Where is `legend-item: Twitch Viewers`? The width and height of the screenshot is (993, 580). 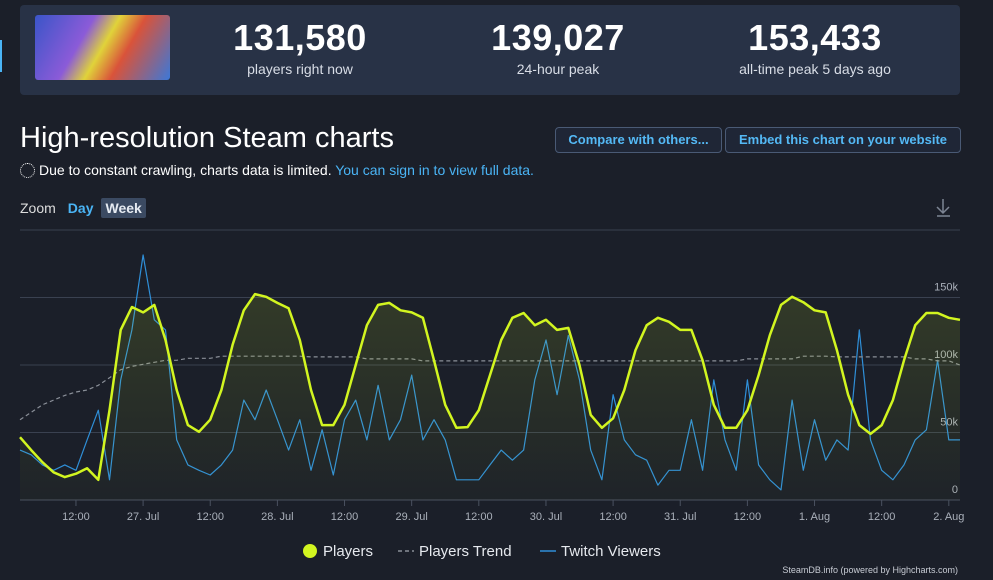
legend-item: Twitch Viewers is located at coordinates (600, 551).